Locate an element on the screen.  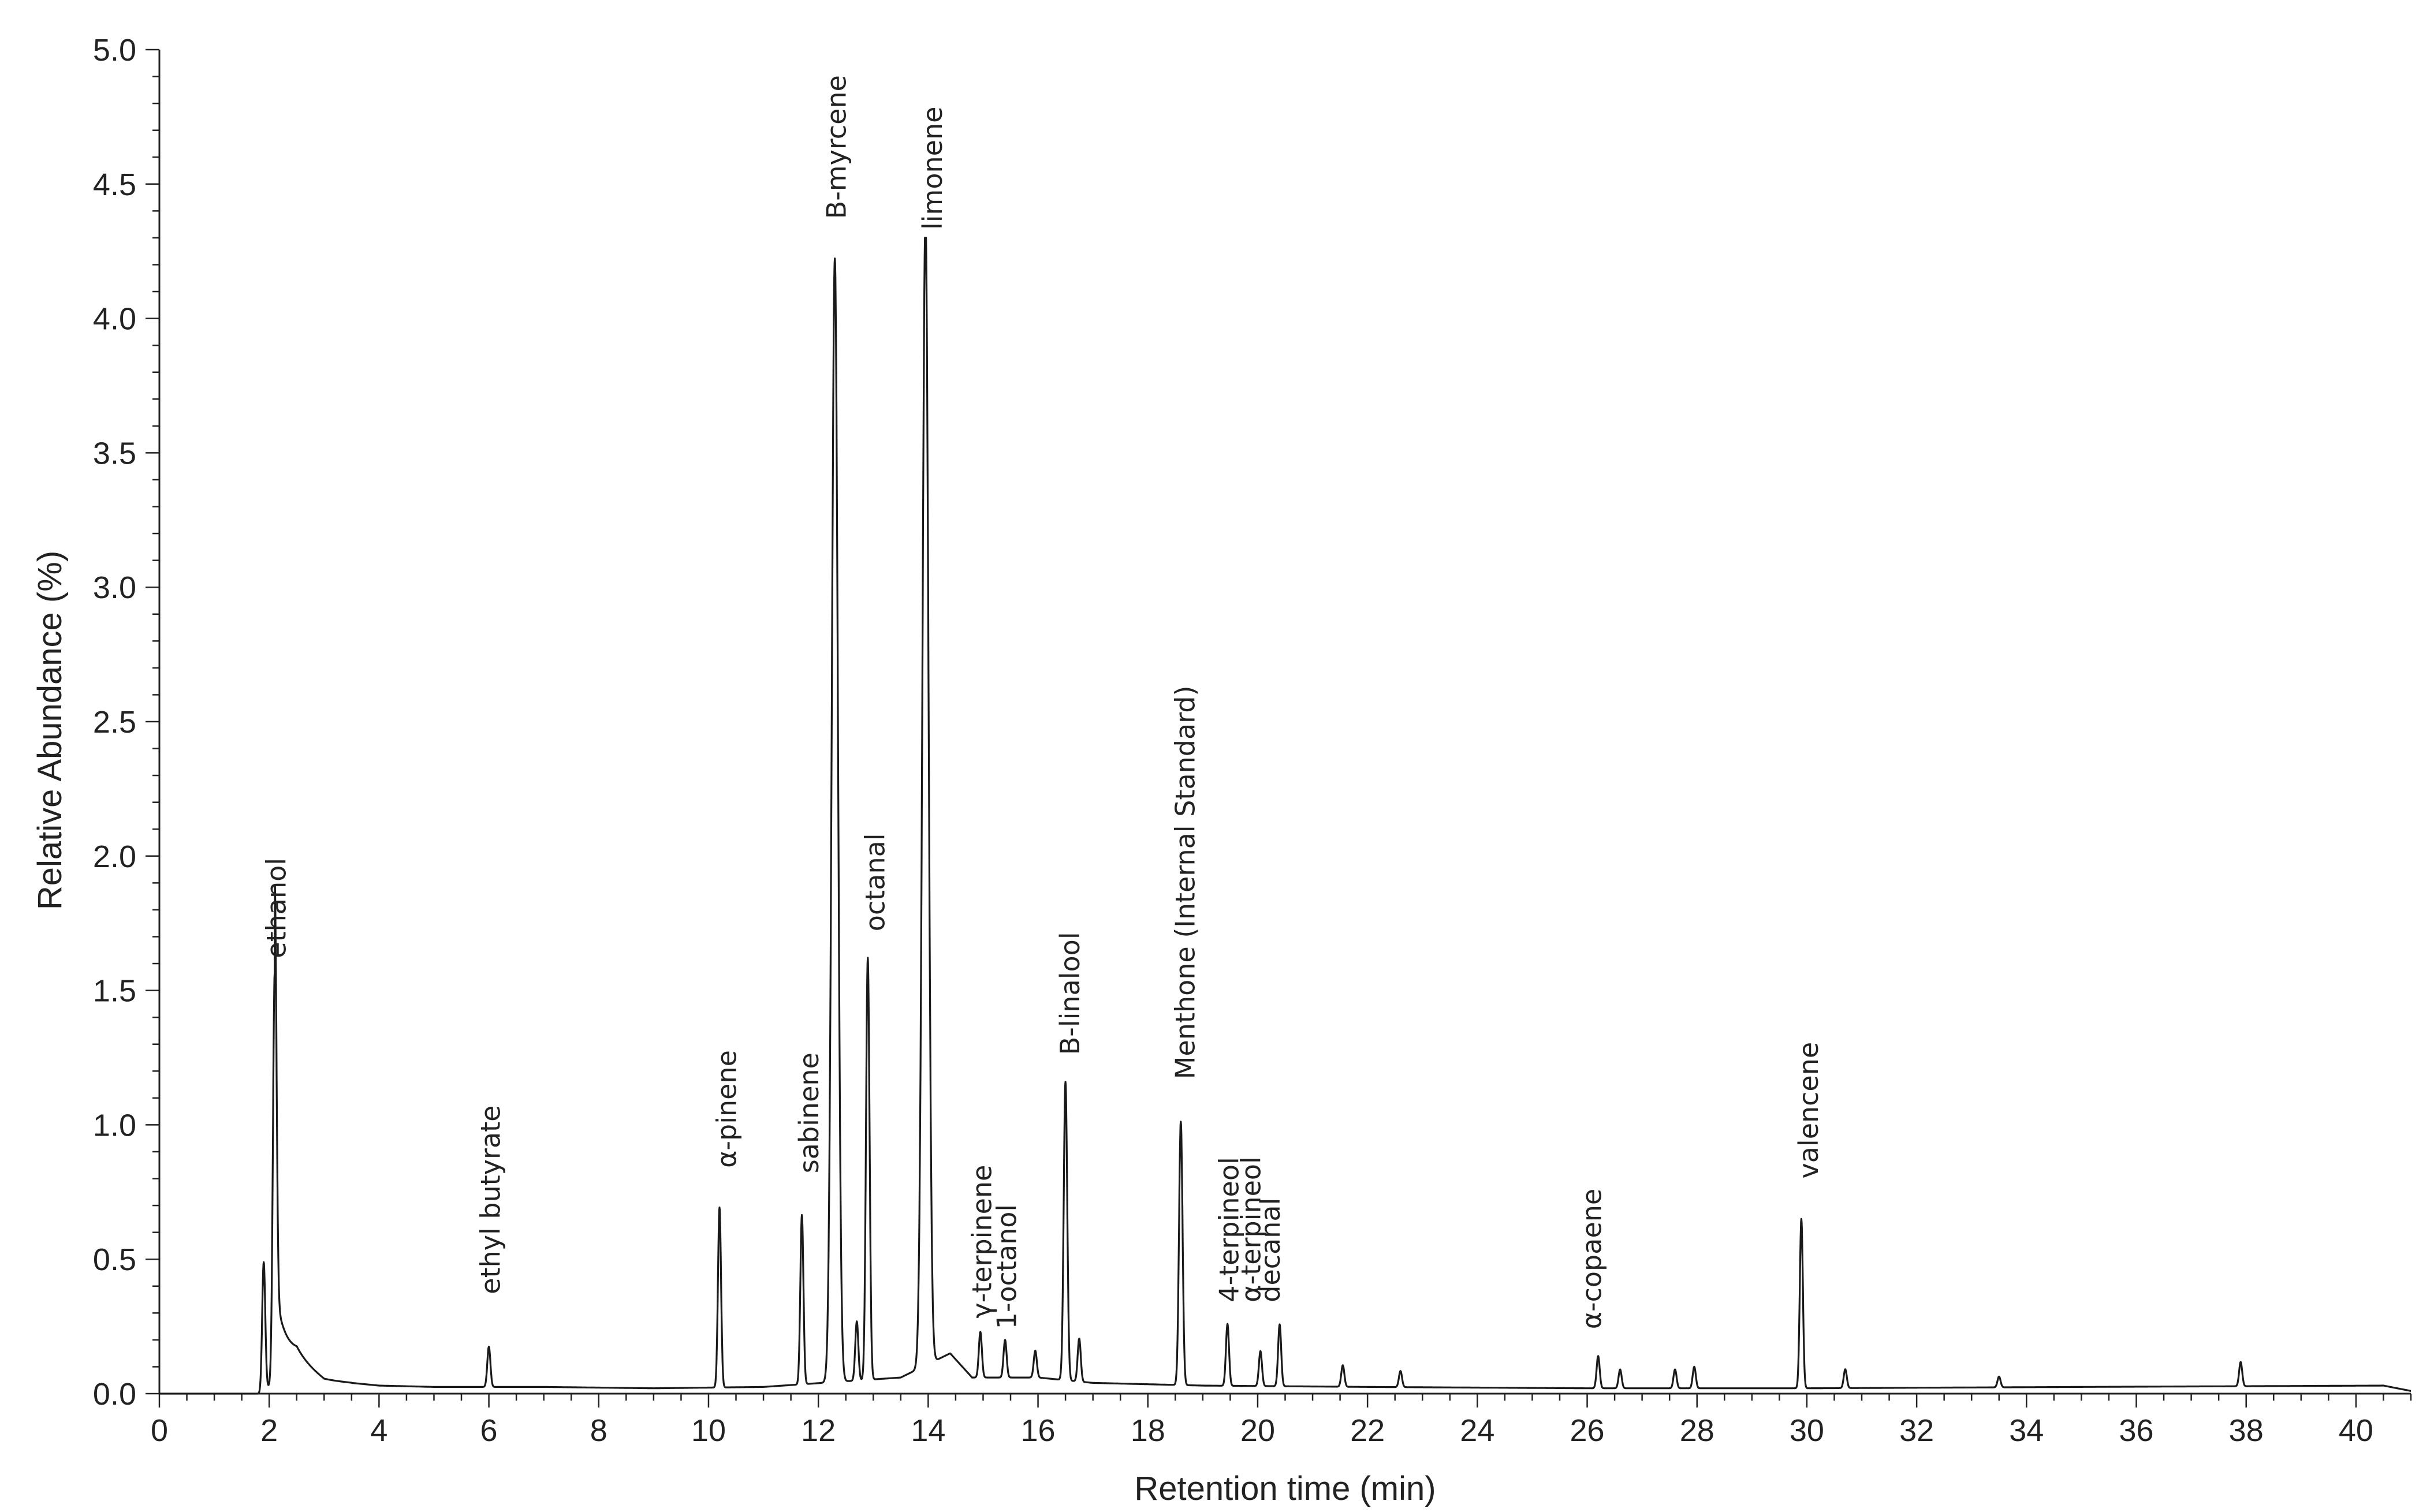
peak-label: α-terpineol is located at coordinates (1251, 1229).